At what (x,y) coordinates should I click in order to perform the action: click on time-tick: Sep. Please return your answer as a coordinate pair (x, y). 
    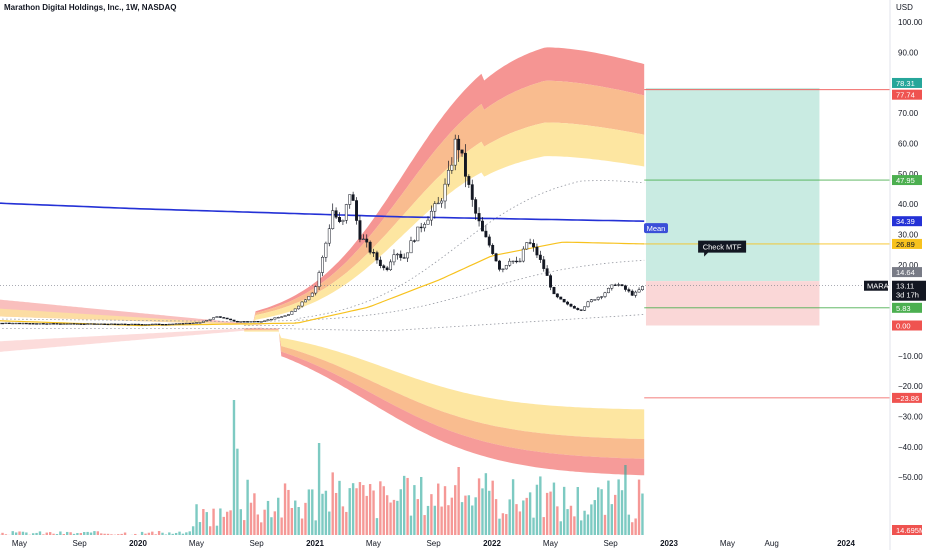
    Looking at the image, I should click on (79, 543).